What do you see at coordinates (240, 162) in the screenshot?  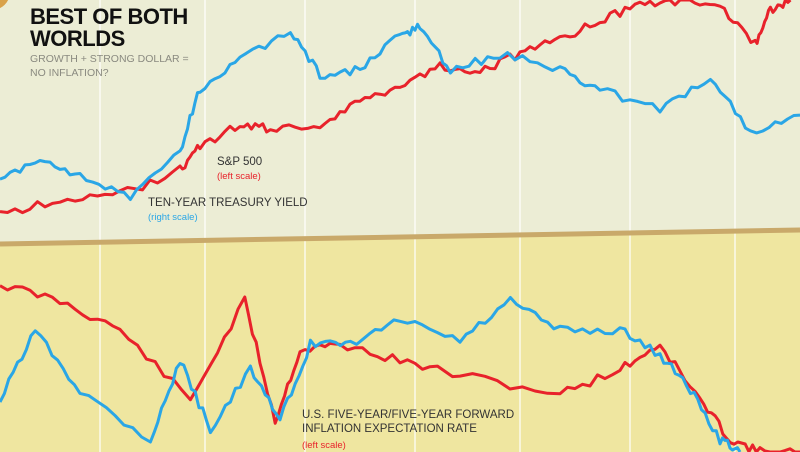 I see `sp500-label: S&P 500` at bounding box center [240, 162].